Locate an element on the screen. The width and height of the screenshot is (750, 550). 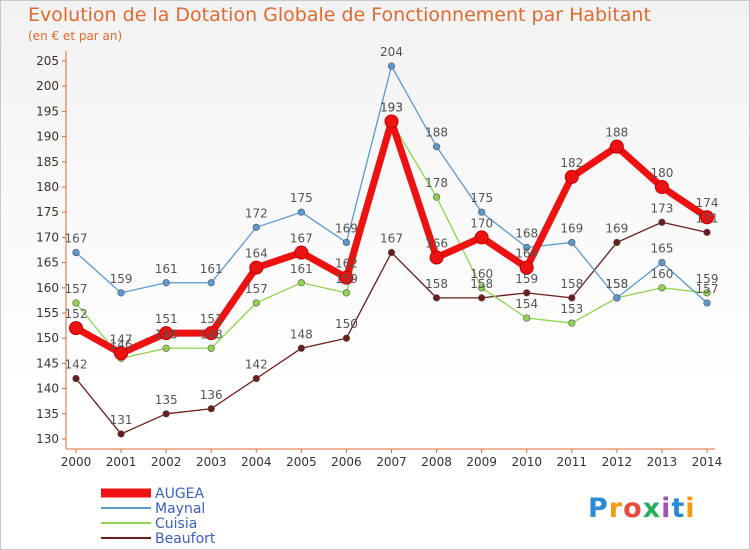
value-label-maynal: 158 is located at coordinates (616, 284).